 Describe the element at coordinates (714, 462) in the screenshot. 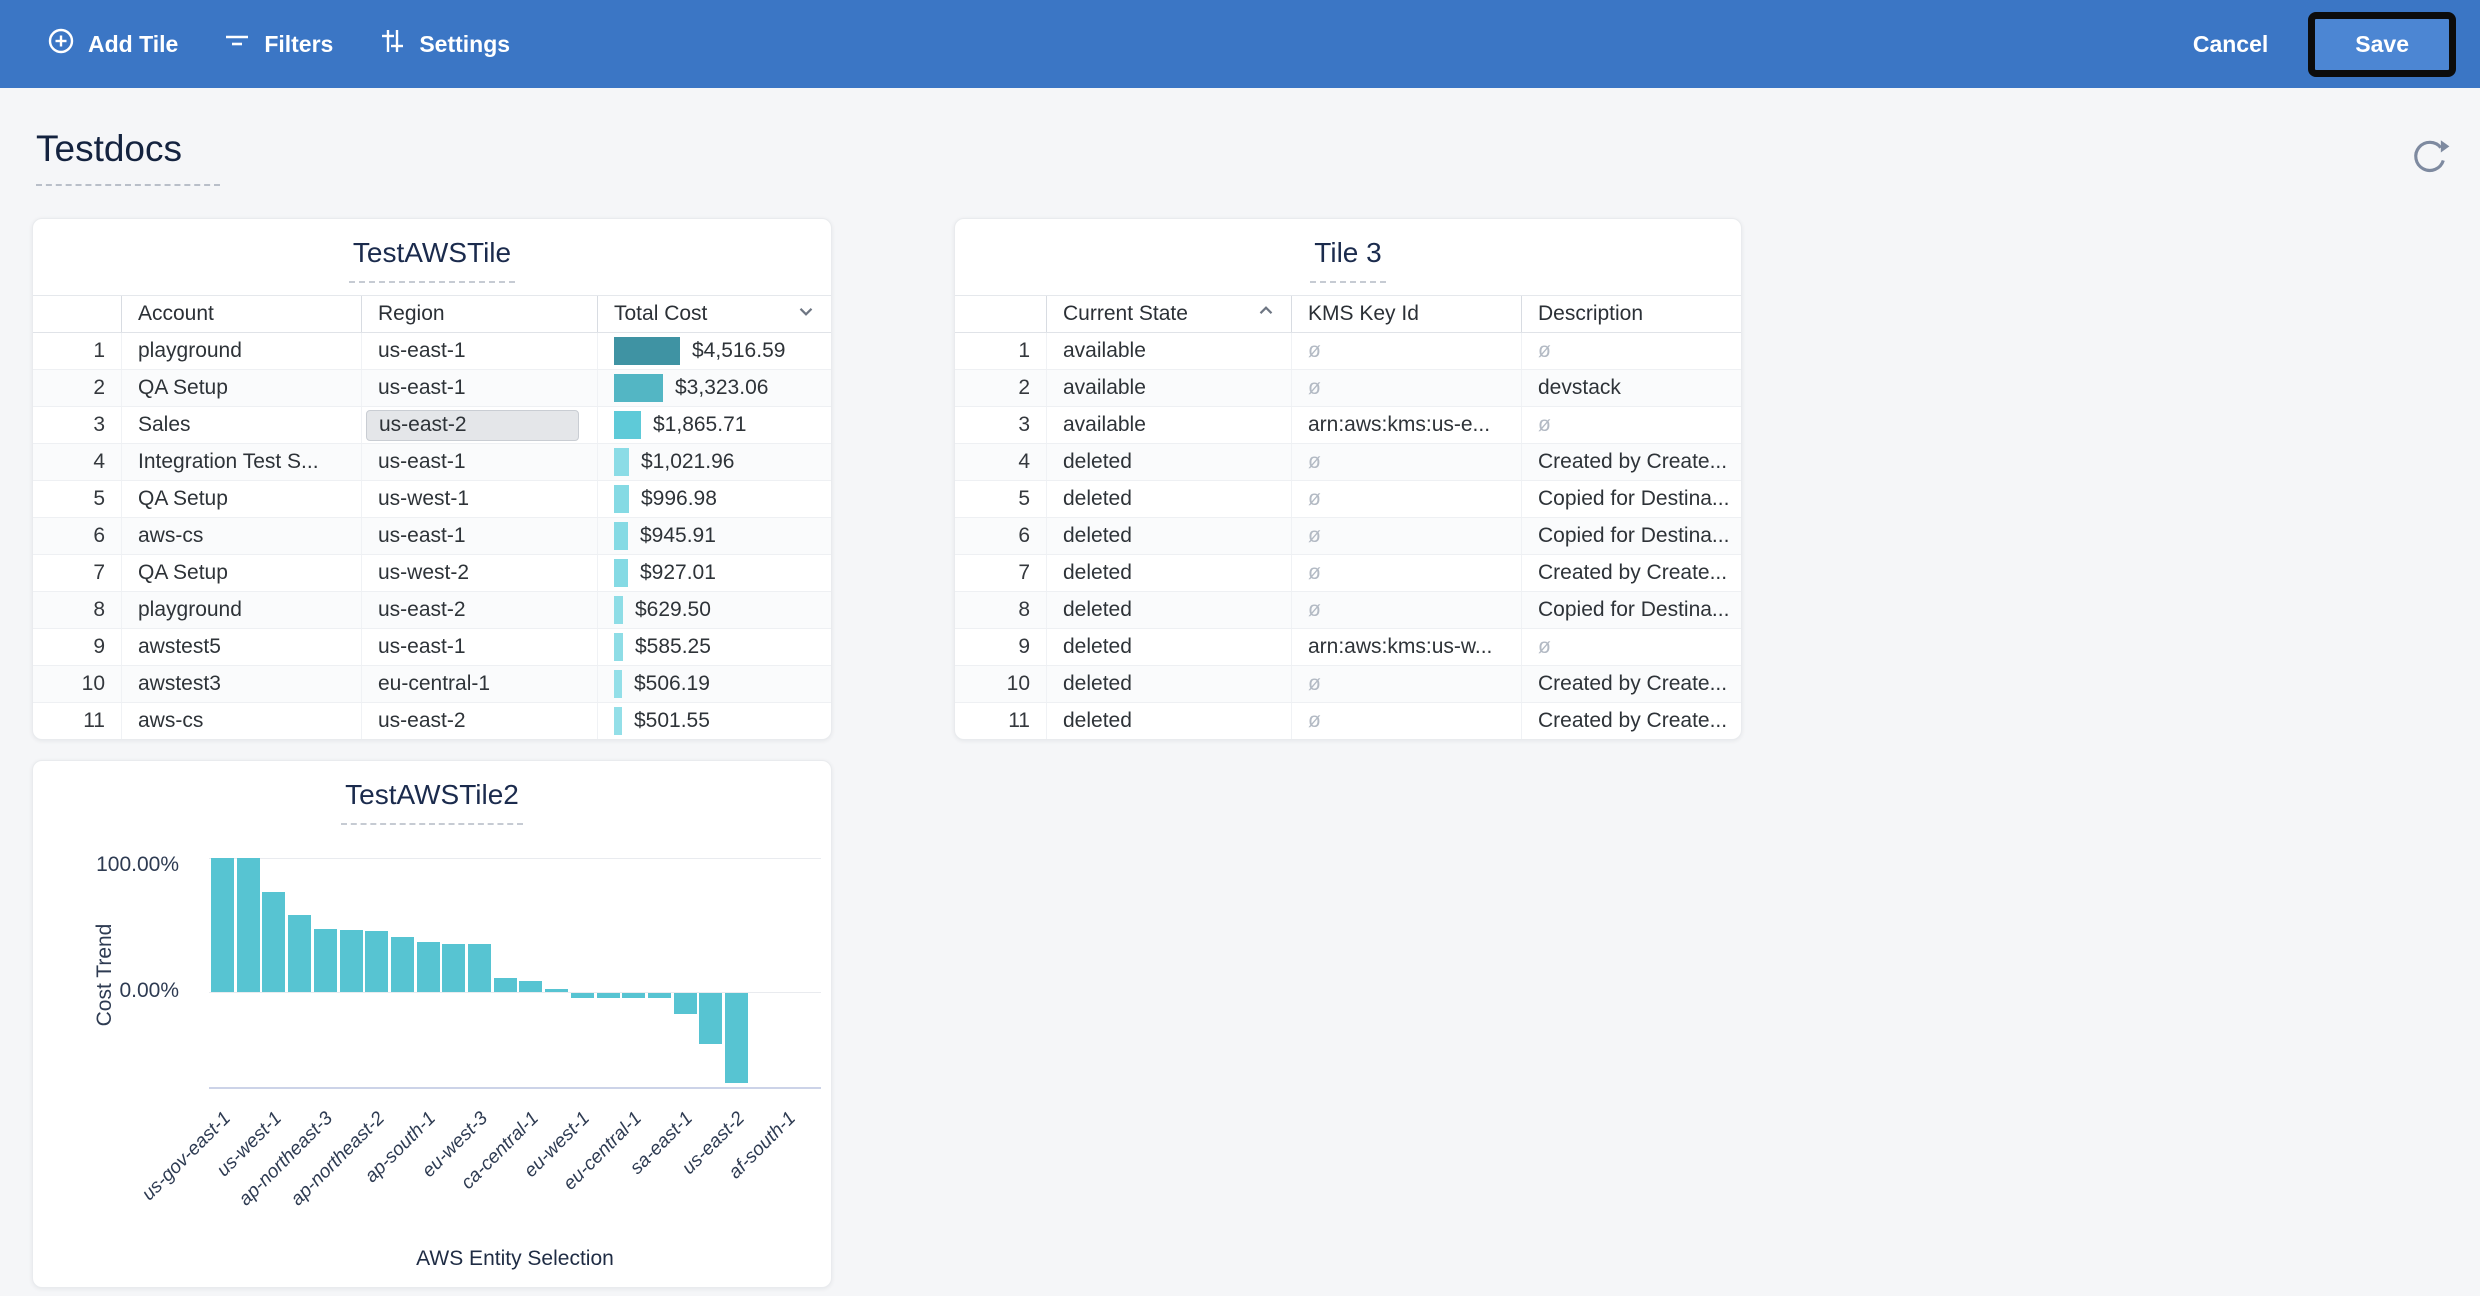

I see `total-cost-cell: $1,021.96` at that location.